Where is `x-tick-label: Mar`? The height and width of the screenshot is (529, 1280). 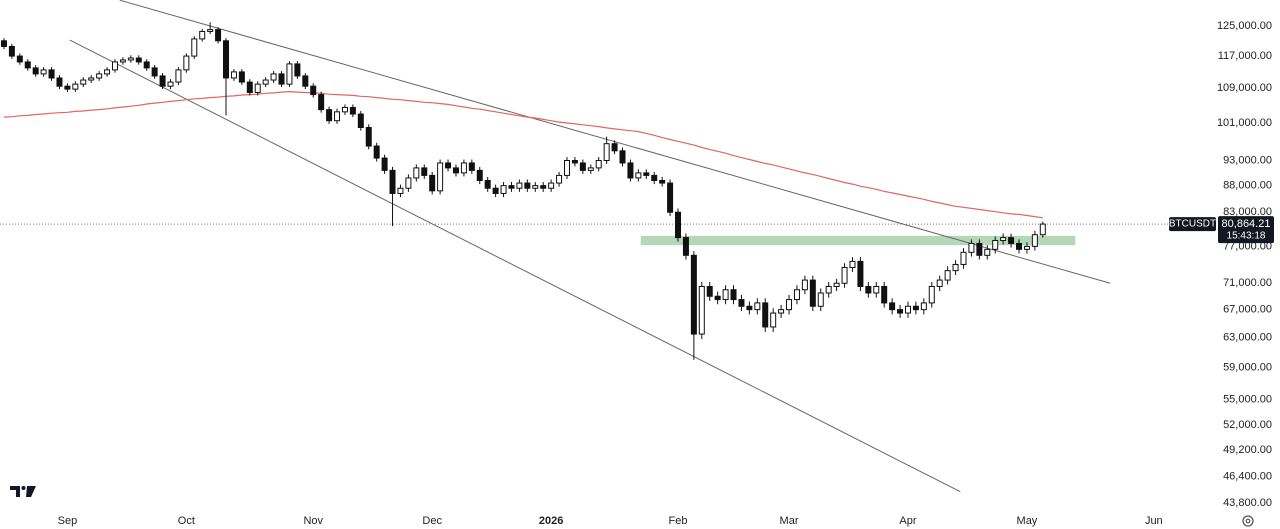 x-tick-label: Mar is located at coordinates (789, 521).